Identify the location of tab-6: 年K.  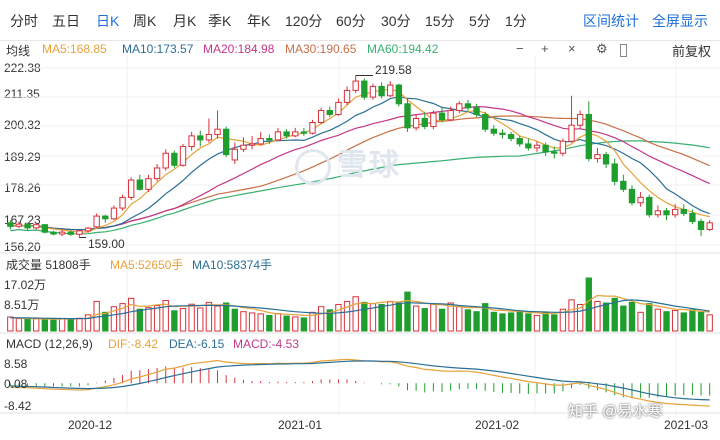
(259, 21).